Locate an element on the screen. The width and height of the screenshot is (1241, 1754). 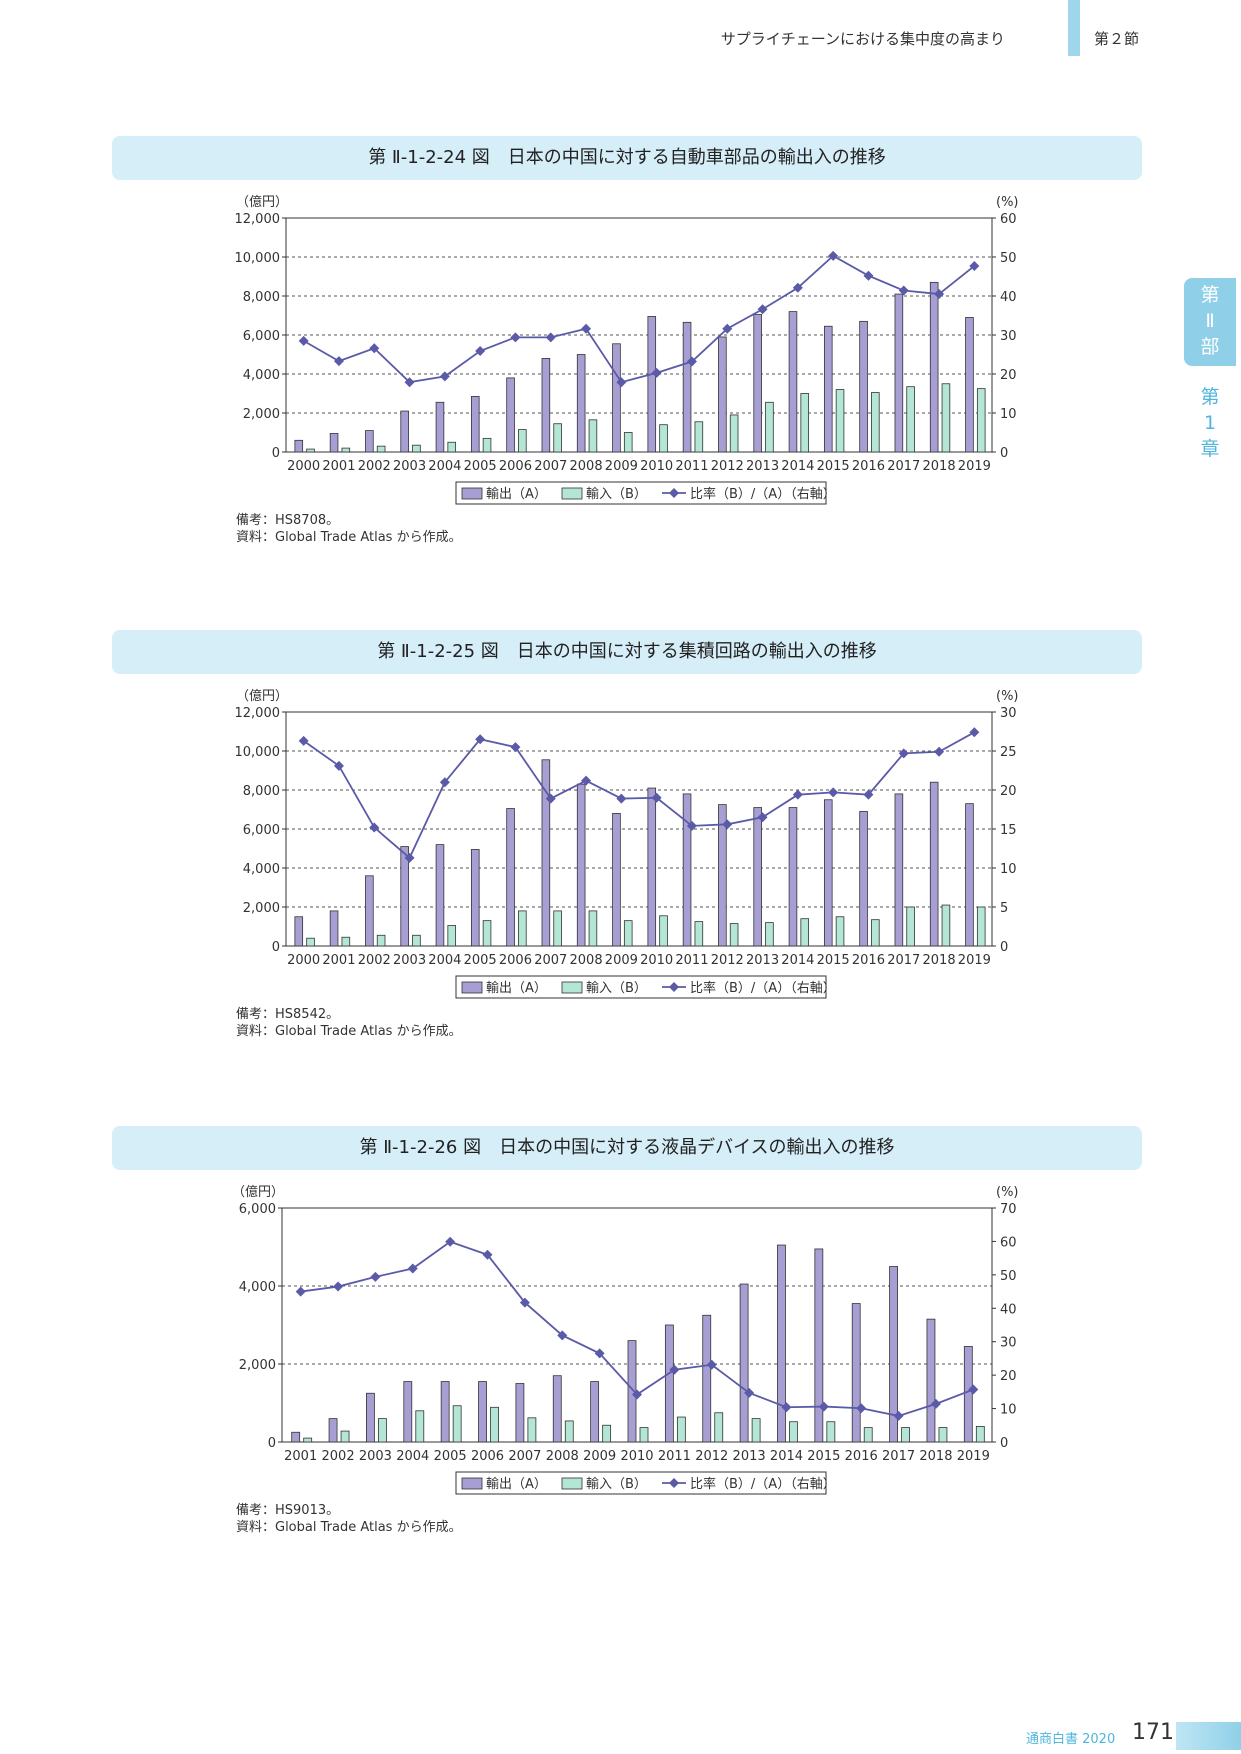
y-left-tick-label: 6,000 is located at coordinates (261, 830).